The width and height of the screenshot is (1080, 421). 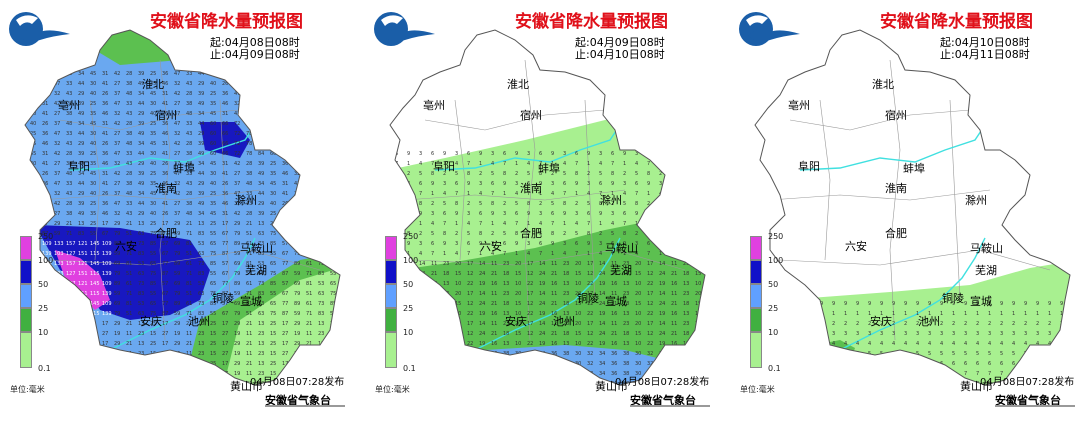 What do you see at coordinates (297, 84) in the screenshot?
I see `grid-value: 42` at bounding box center [297, 84].